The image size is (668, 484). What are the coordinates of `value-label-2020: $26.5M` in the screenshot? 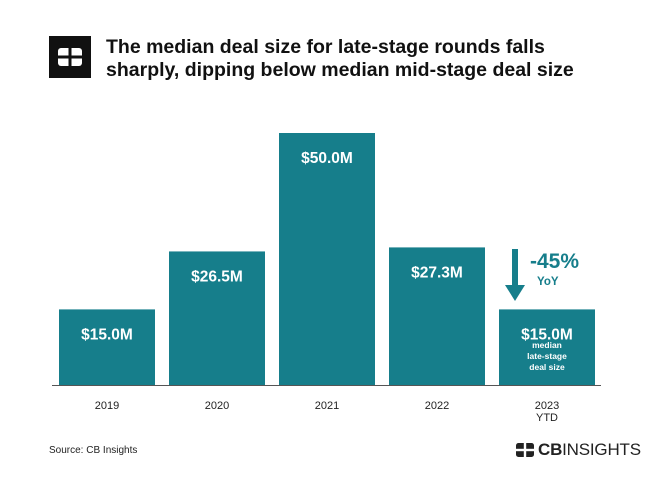 It's located at (217, 276).